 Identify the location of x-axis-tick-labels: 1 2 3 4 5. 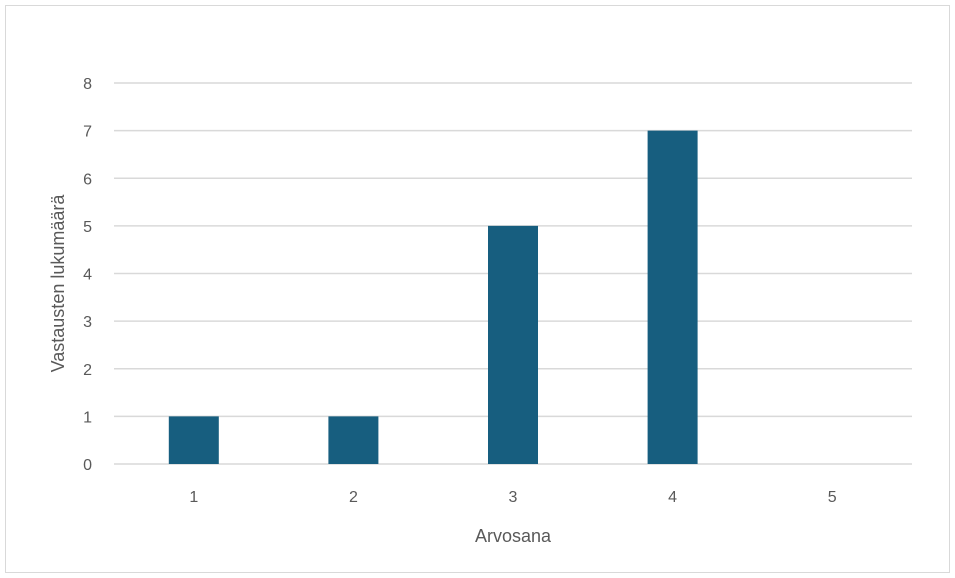
(512, 497).